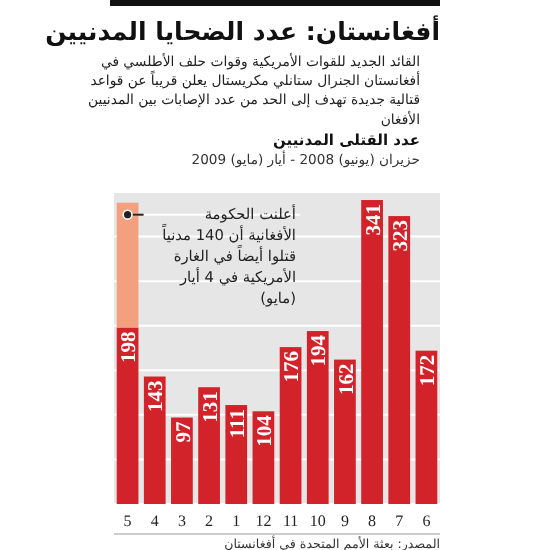 This screenshot has height=550, width=550. I want to click on data-label: 104, so click(266, 431).